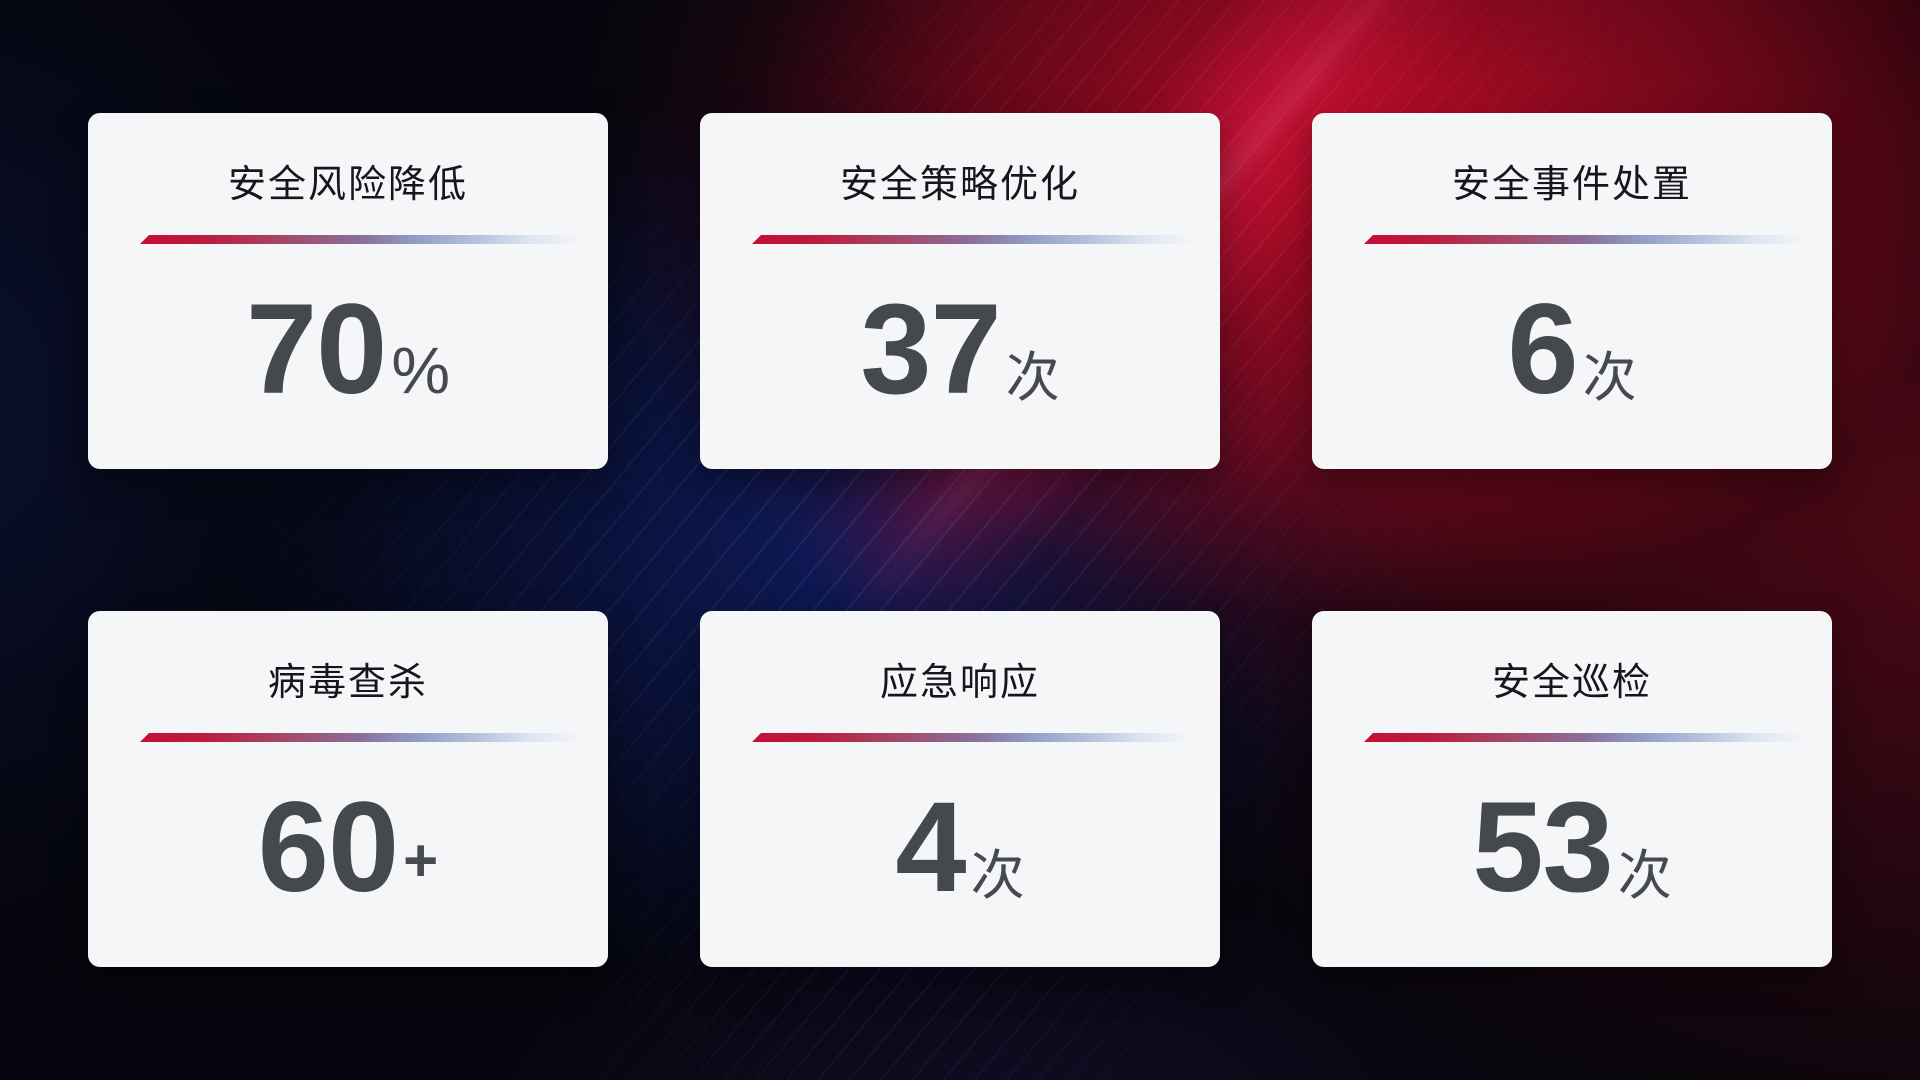 This screenshot has width=1920, height=1080. I want to click on stat-unit: %, so click(421, 370).